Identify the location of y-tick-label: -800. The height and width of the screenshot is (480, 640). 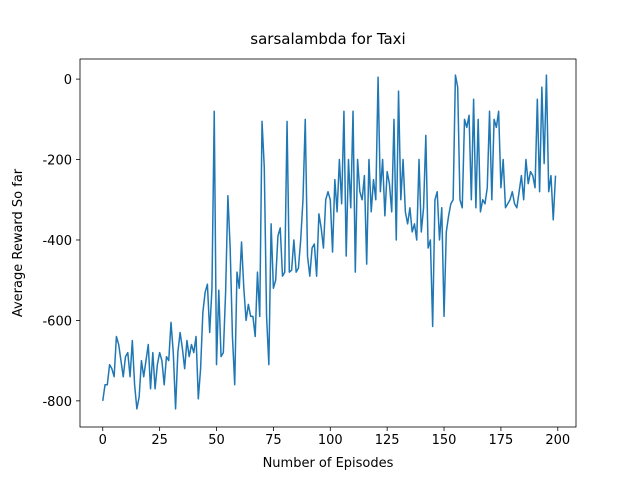
(57, 402).